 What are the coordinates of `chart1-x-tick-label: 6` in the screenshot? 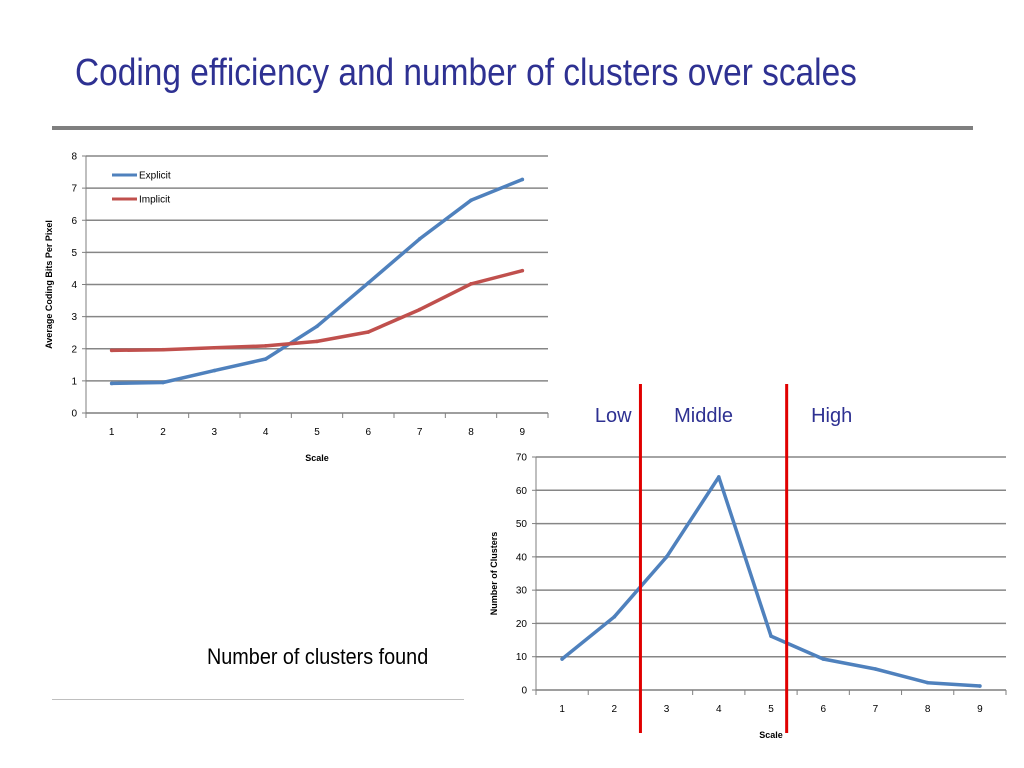 It's located at (369, 432).